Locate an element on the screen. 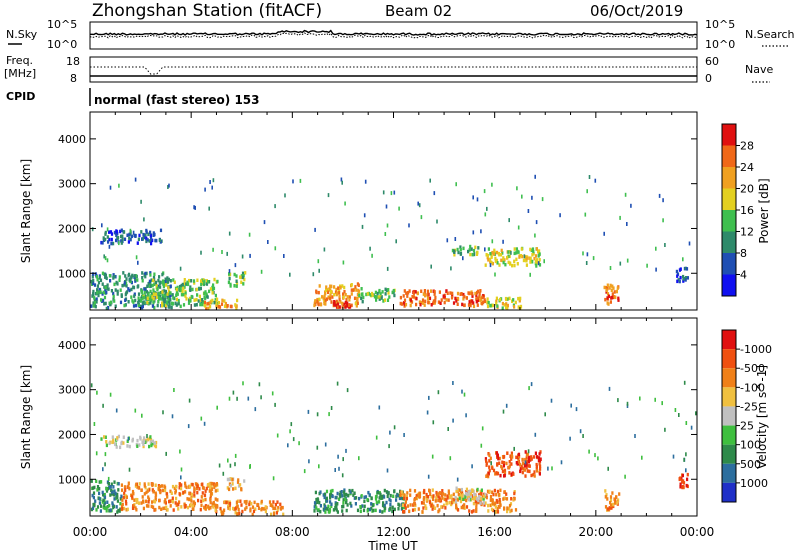  power-colorbar-label-5: 24 is located at coordinates (747, 167).